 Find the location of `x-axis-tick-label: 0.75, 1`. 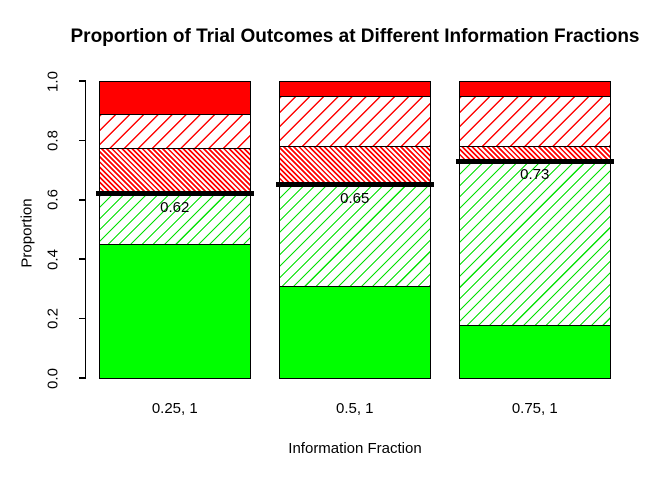

x-axis-tick-label: 0.75, 1 is located at coordinates (534, 408).